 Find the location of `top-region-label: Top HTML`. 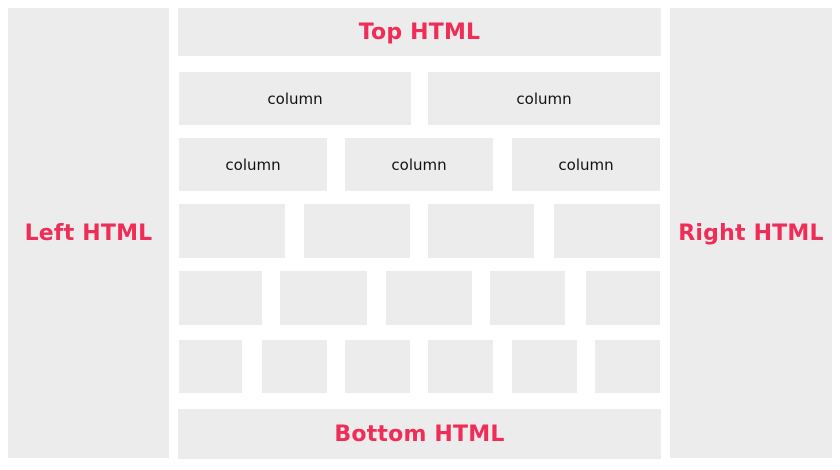

top-region-label: Top HTML is located at coordinates (419, 32).